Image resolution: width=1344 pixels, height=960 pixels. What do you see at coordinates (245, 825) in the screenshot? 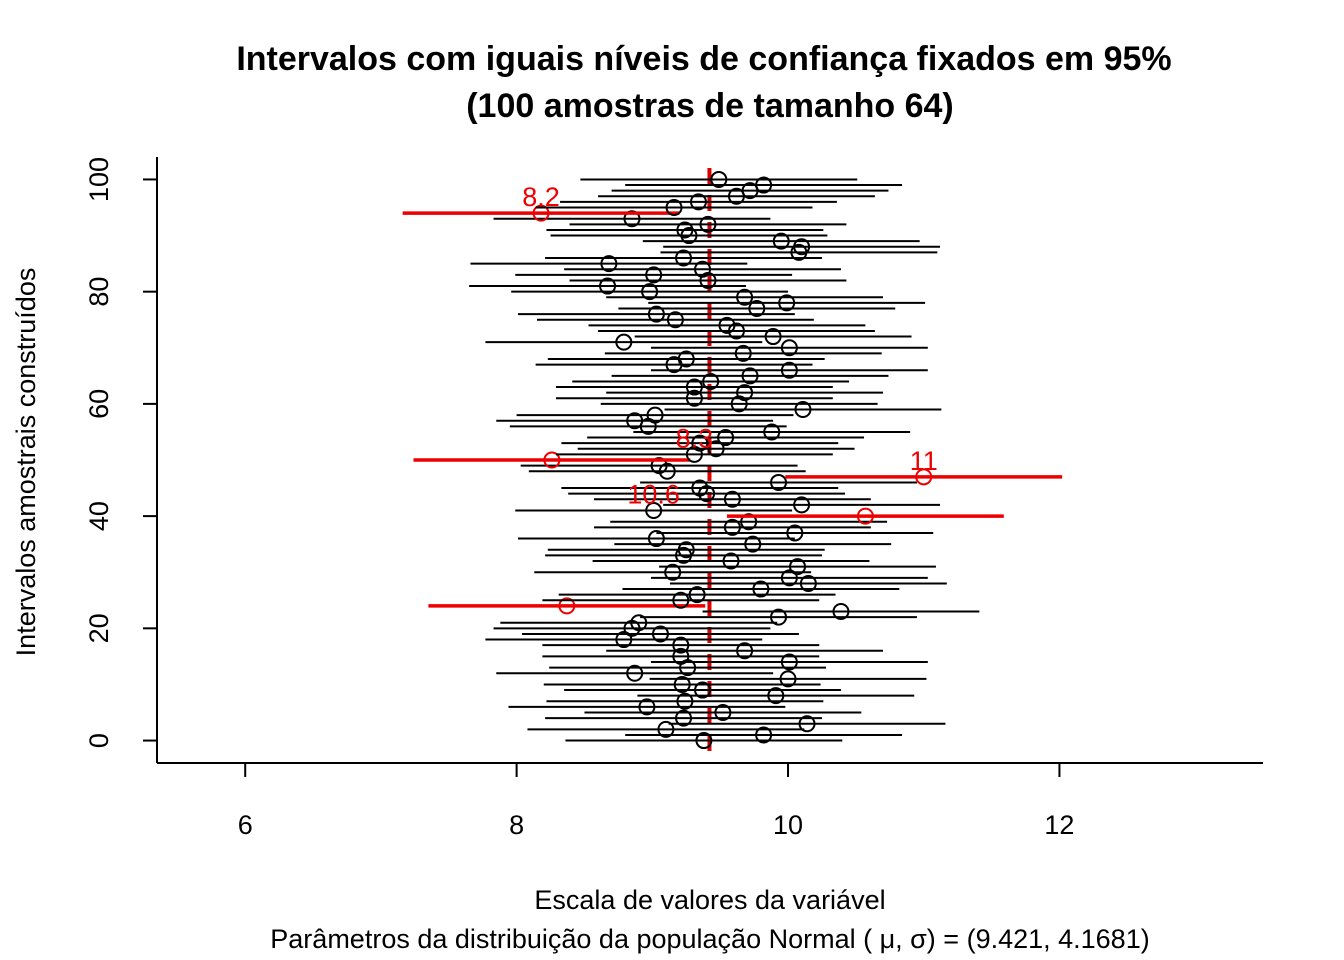
I see `x-tick-label: 6` at bounding box center [245, 825].